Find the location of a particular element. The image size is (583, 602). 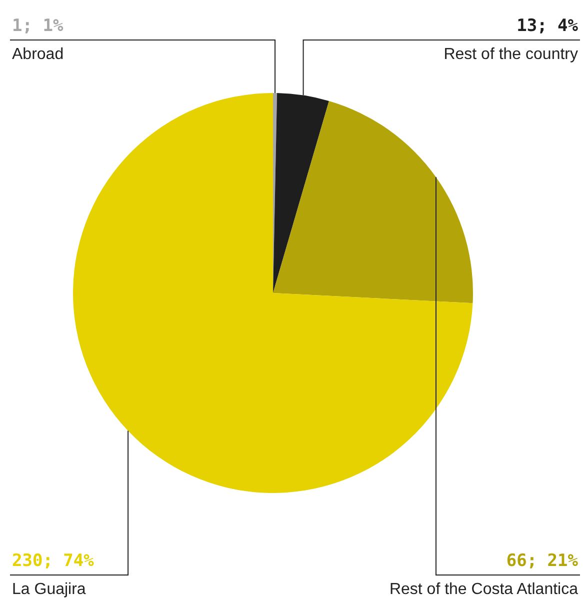

data-label: 1; 1% is located at coordinates (38, 26).